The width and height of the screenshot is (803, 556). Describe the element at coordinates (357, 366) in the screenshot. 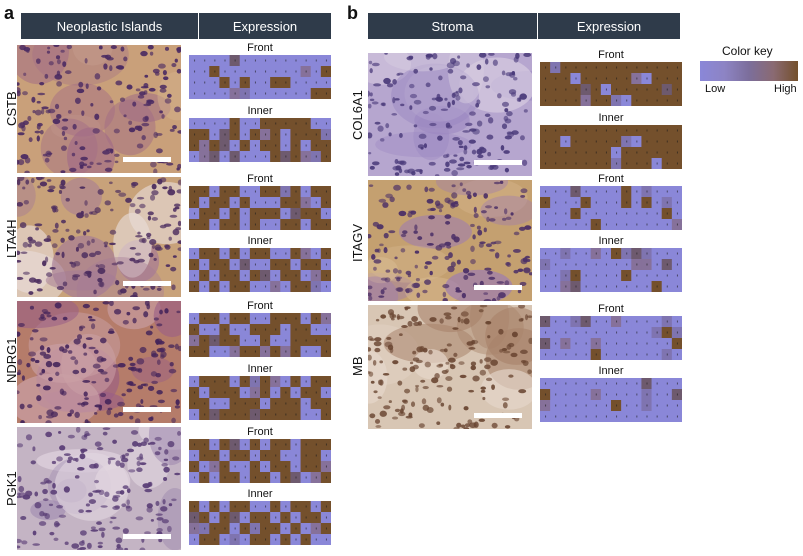

I see `gene-label-mb: MB` at that location.